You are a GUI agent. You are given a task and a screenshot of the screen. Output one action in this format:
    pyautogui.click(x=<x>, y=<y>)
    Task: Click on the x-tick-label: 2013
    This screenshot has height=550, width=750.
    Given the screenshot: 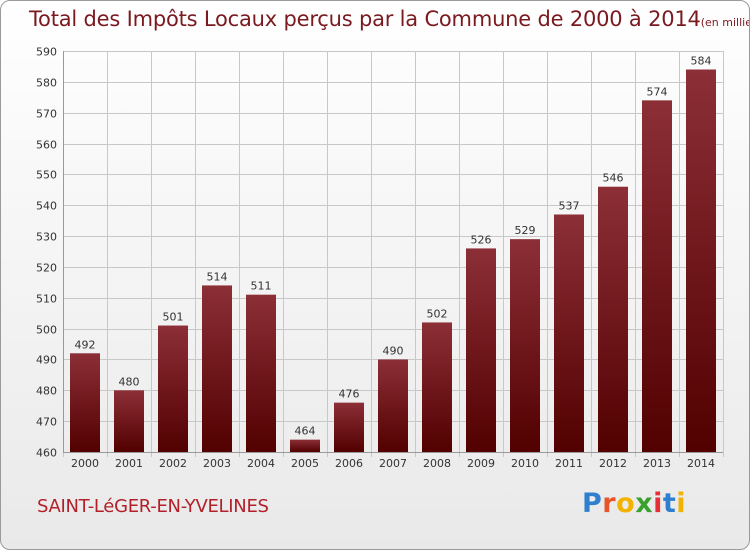 What is the action you would take?
    pyautogui.click(x=657, y=463)
    